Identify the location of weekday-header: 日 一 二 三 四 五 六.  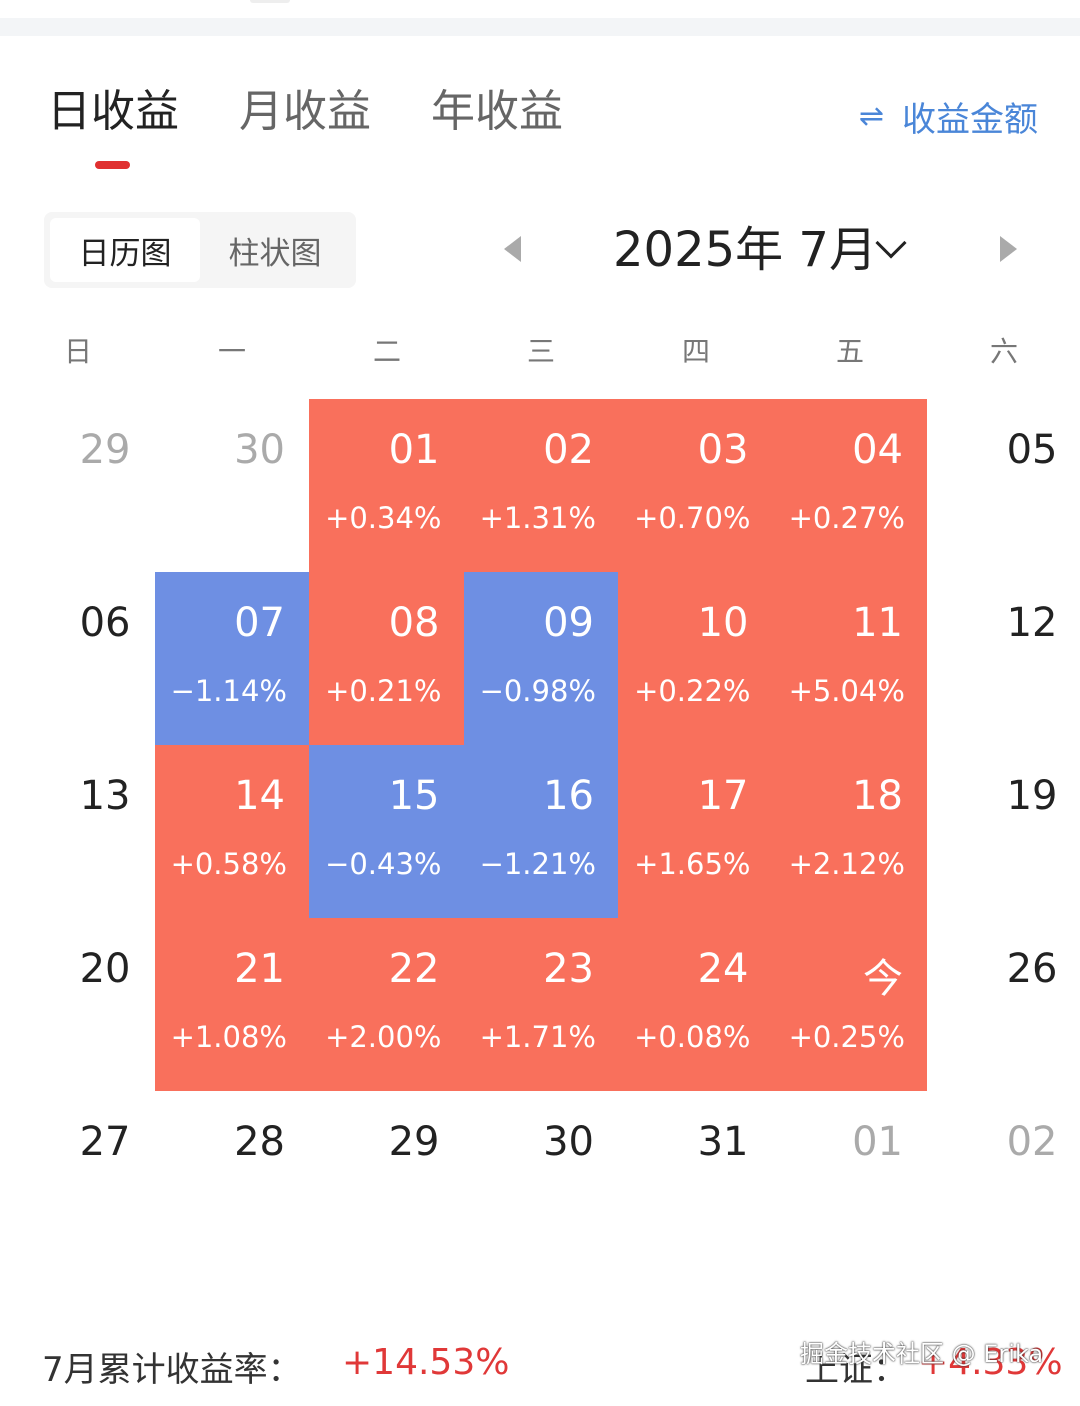
(540, 350).